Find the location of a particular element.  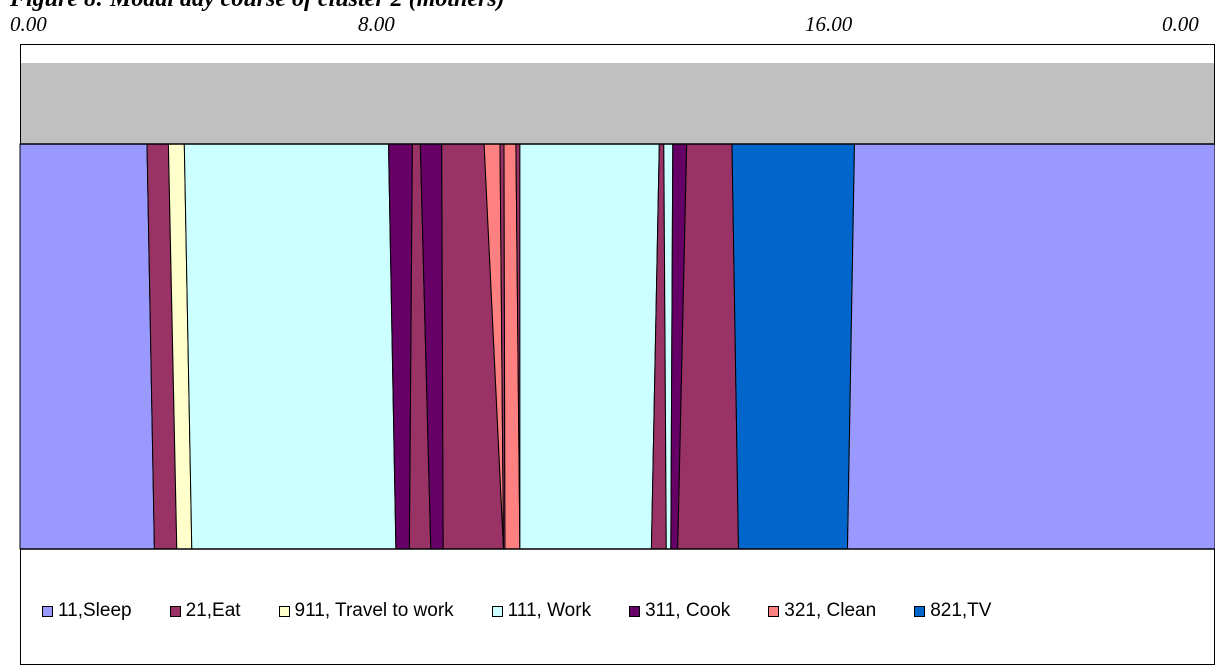

legend-label: 321, Clean is located at coordinates (830, 610).